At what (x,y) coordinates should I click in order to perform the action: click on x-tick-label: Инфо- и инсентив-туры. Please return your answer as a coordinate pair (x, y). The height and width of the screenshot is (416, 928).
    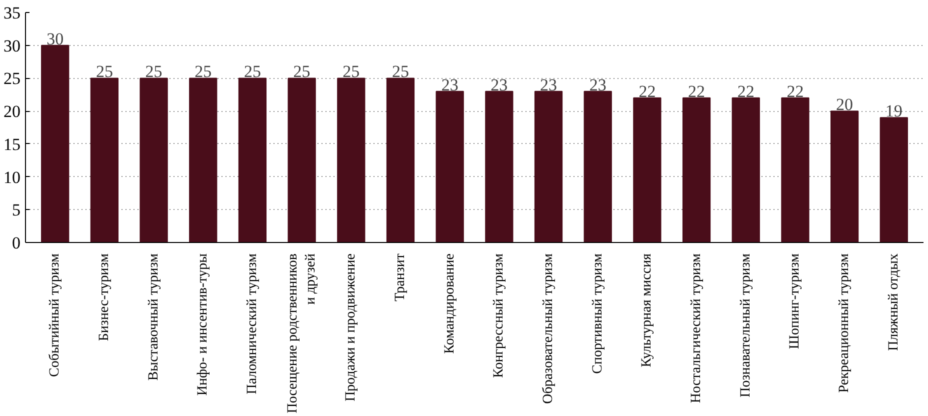
    Looking at the image, I should click on (203, 324).